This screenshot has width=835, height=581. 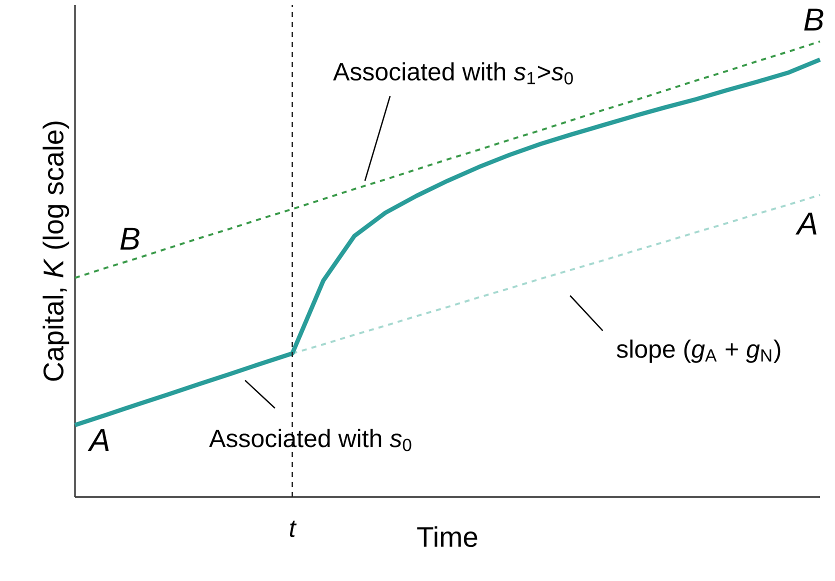 I want to click on annotation: B, so click(x=130, y=239).